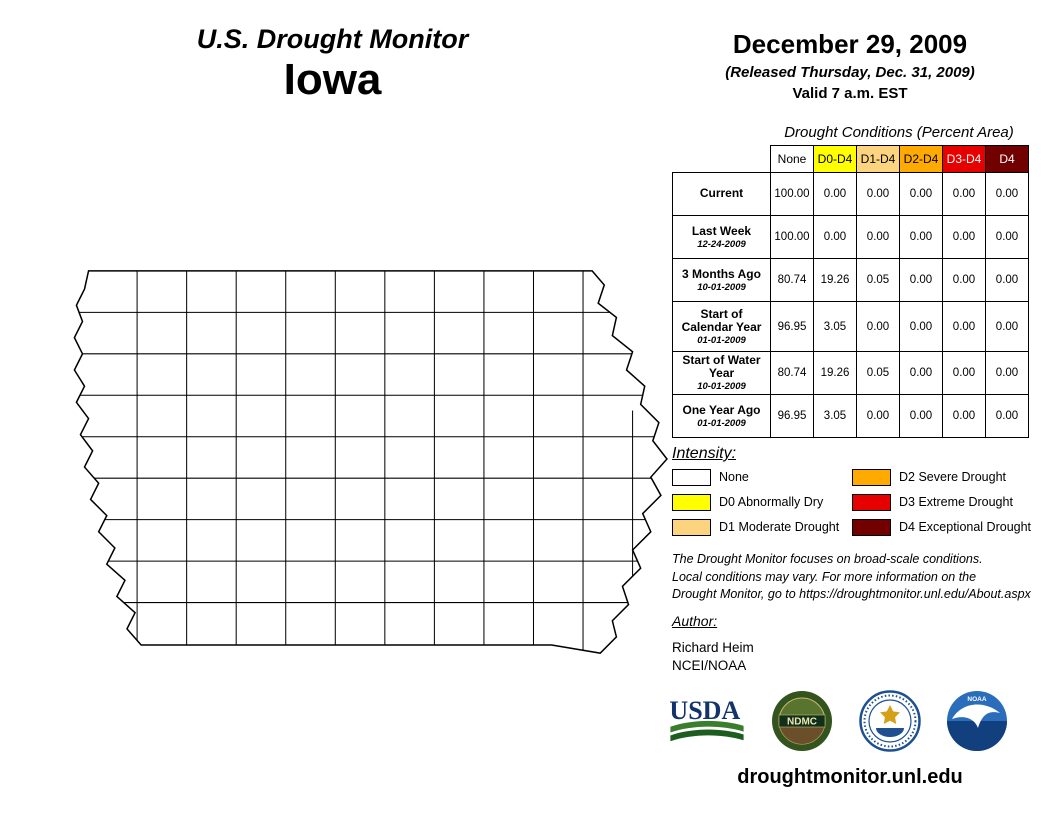 This screenshot has width=1056, height=816. Describe the element at coordinates (871, 527) in the screenshot. I see `legend-swatch-d4` at that location.